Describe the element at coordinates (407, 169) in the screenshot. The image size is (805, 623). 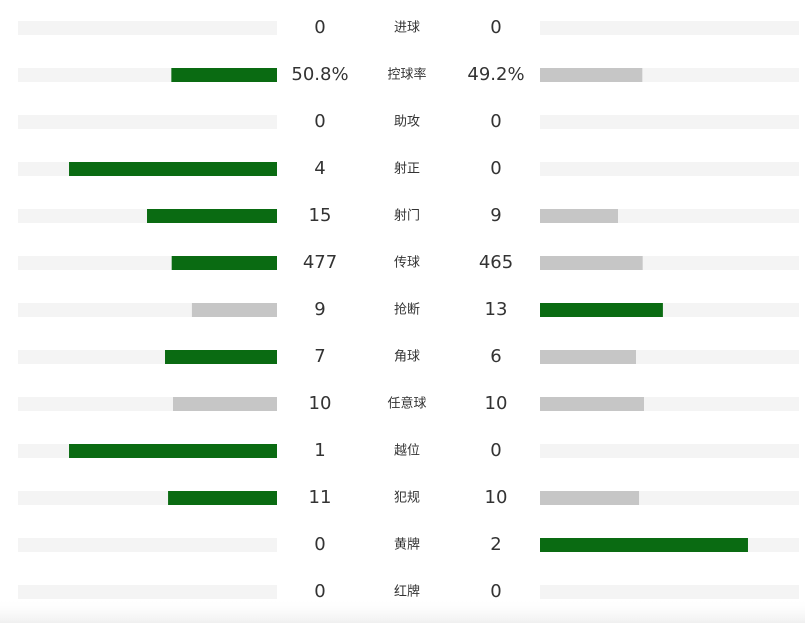
I see `stat-label: 射正` at that location.